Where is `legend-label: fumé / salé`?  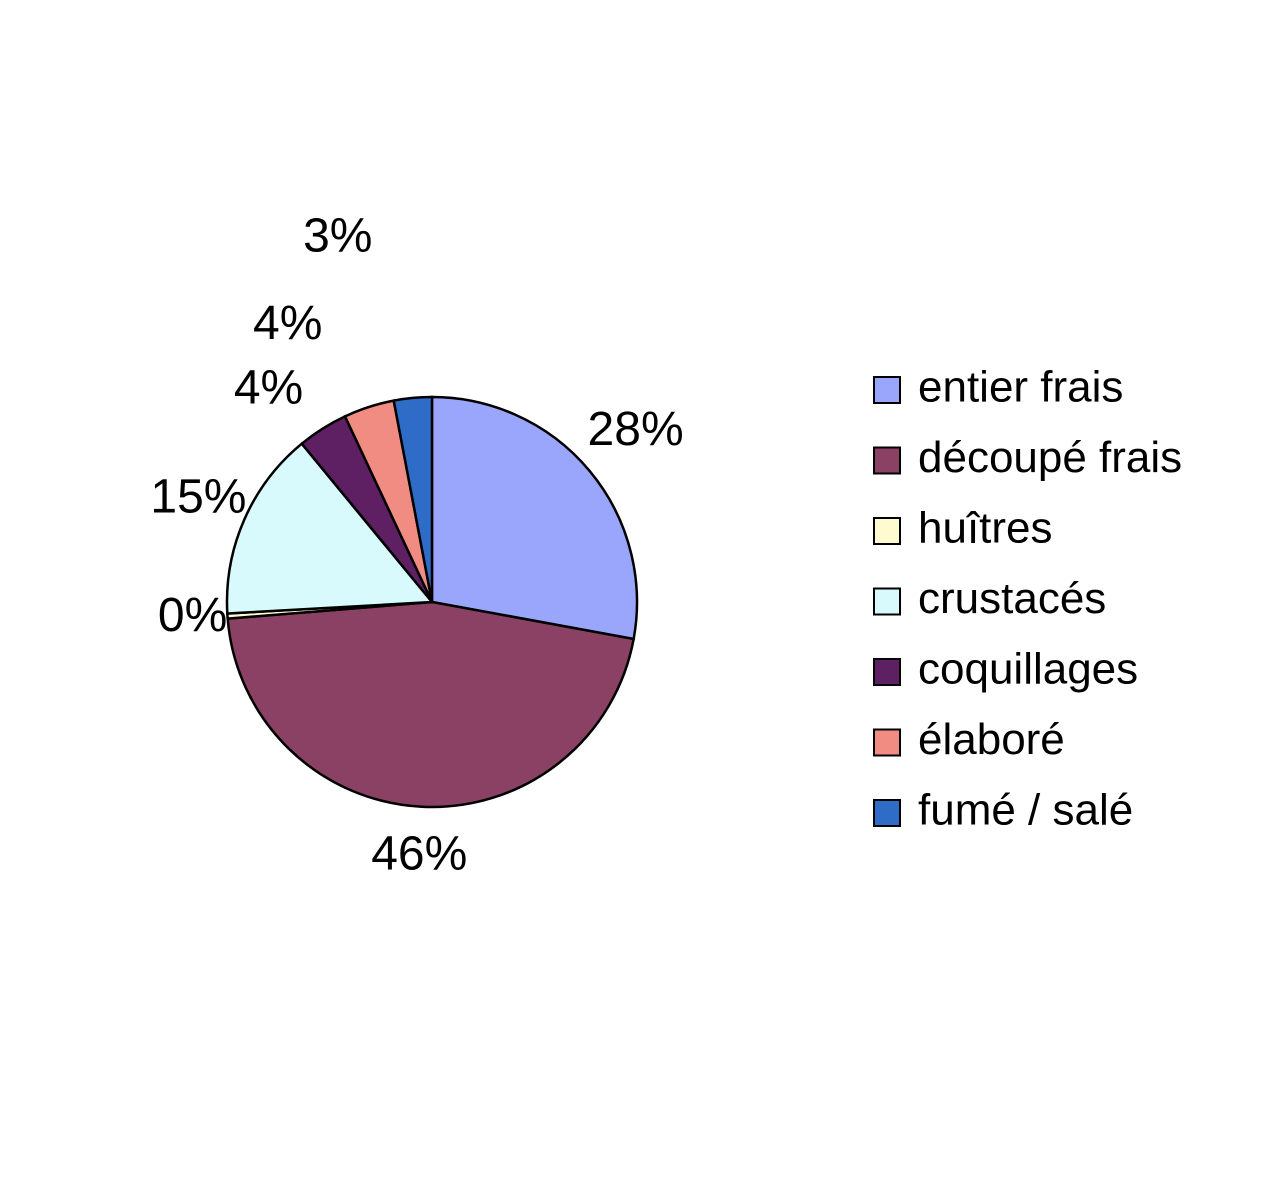 legend-label: fumé / salé is located at coordinates (1025, 810).